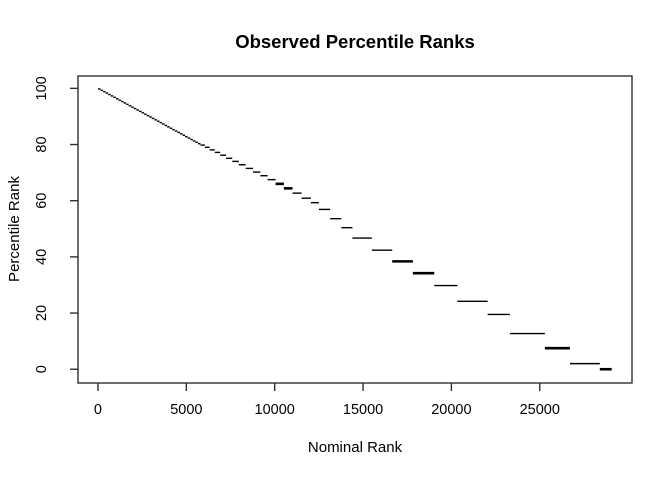 This screenshot has width=672, height=480. I want to click on x-tick-label: 25000, so click(540, 410).